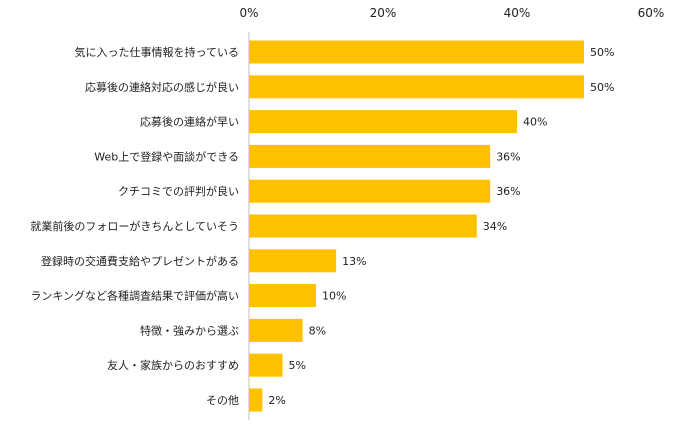  I want to click on value-label: 8%, so click(317, 330).